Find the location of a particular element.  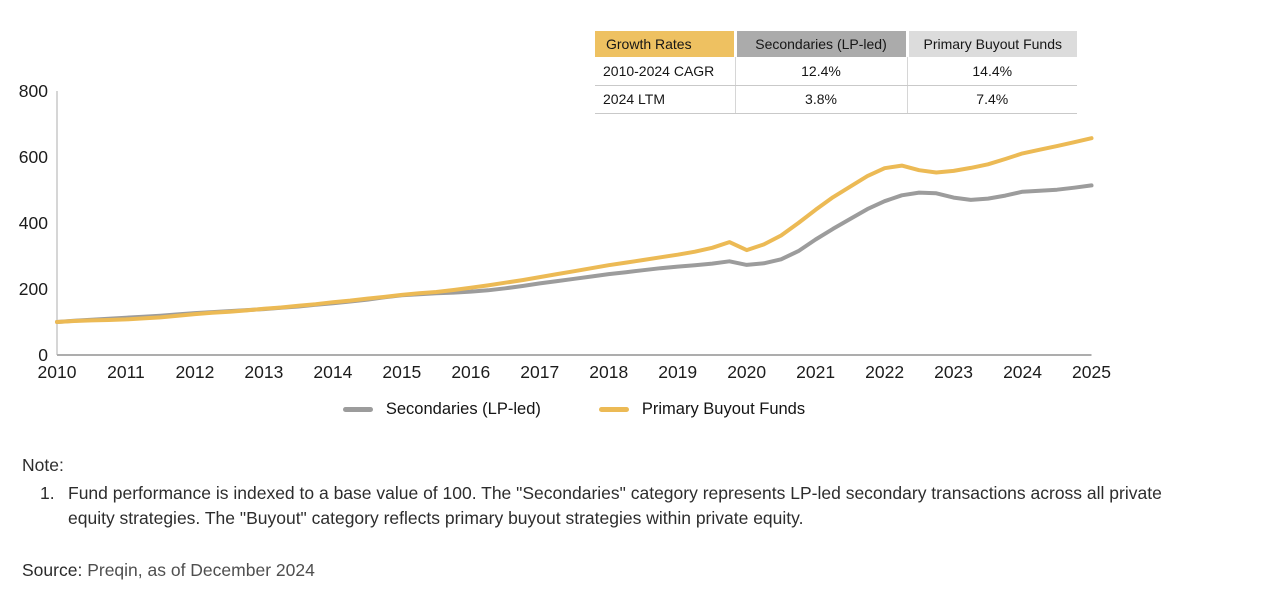

x-tick-label: 2014 is located at coordinates (332, 372).